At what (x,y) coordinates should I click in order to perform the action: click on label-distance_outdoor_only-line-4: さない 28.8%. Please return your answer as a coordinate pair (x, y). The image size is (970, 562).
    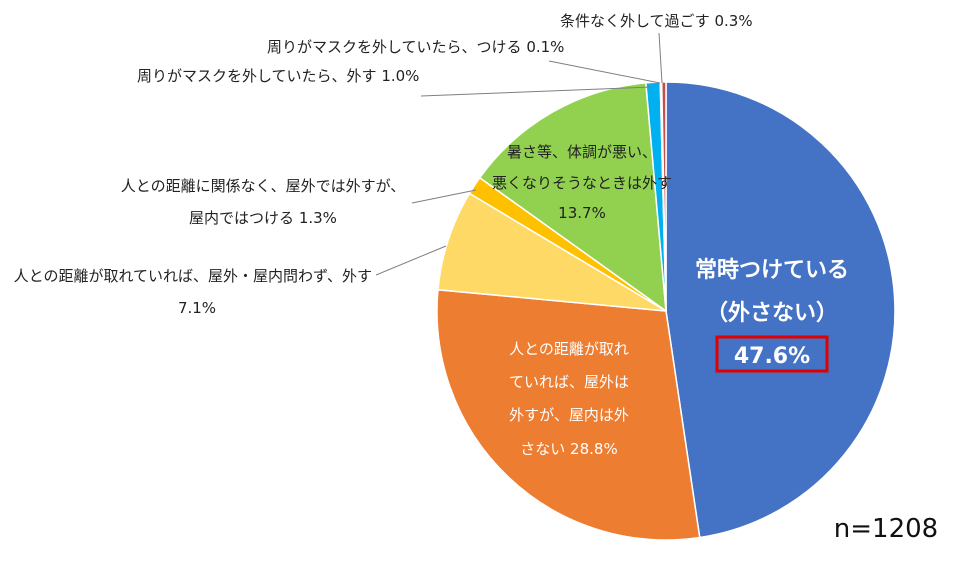
    Looking at the image, I should click on (568, 449).